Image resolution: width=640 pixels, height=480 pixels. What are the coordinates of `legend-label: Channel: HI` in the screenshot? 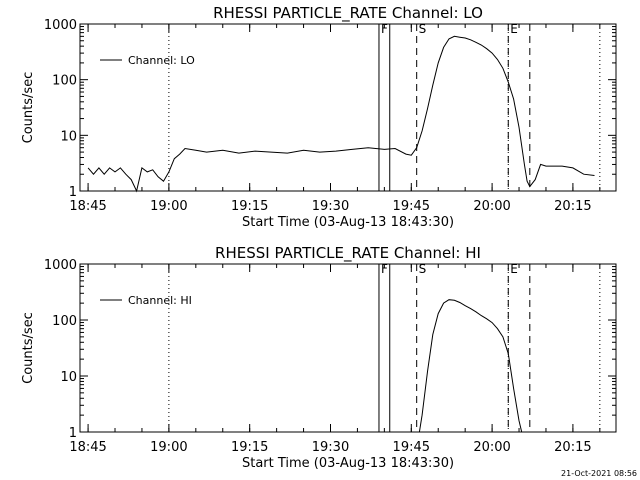 It's located at (160, 300).